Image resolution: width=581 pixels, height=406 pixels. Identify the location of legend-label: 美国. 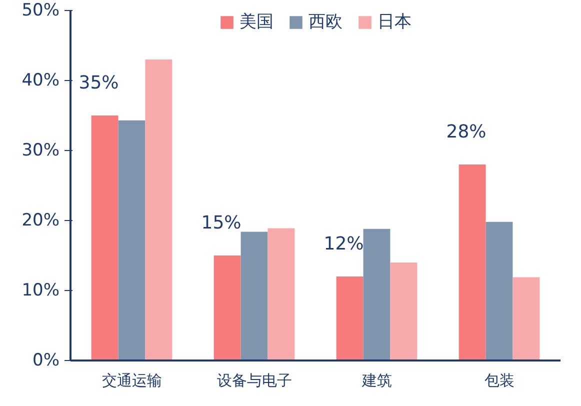
(257, 22).